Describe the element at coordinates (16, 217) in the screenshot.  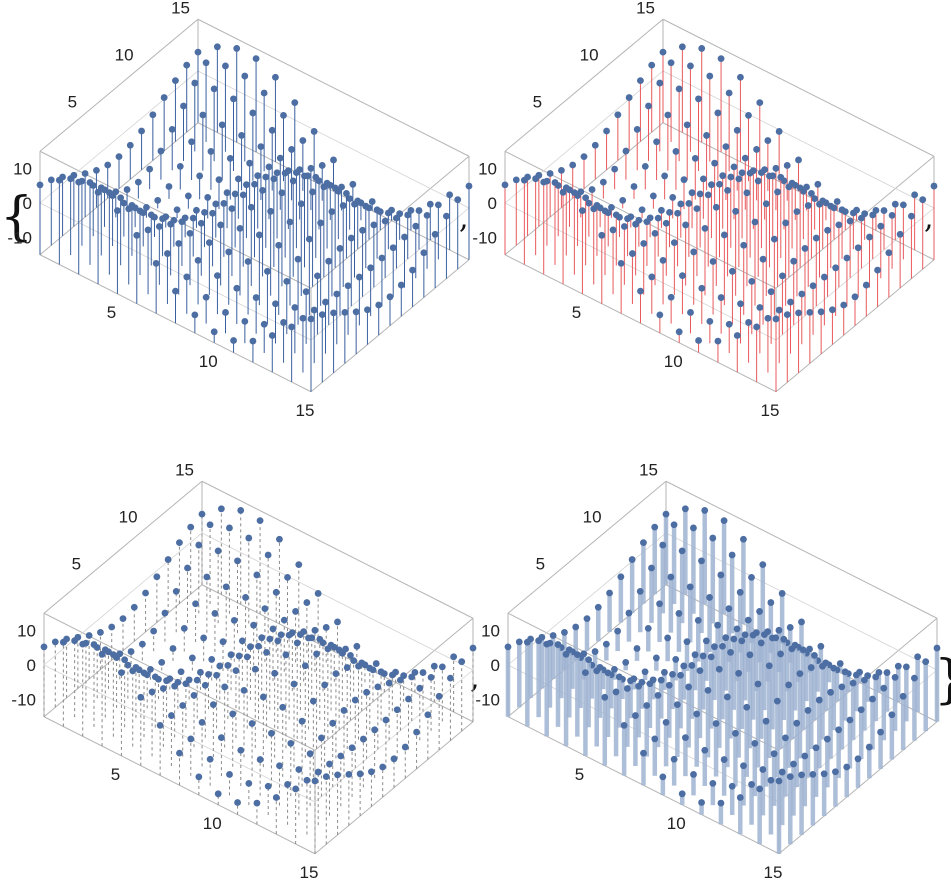
I see `open-brace: {` at that location.